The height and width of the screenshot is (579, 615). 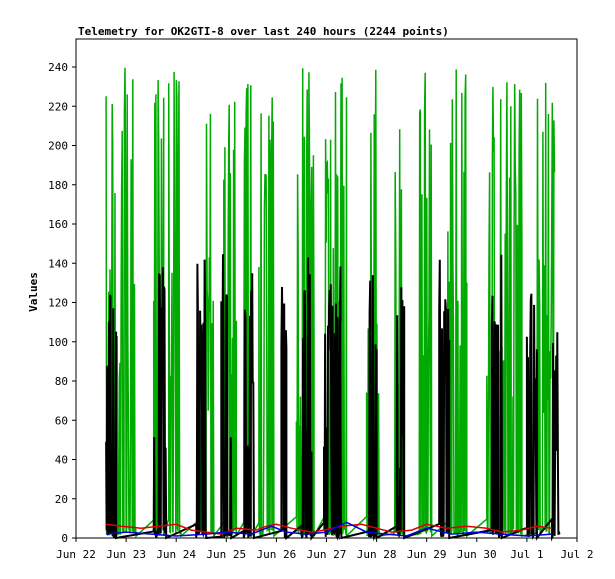 What do you see at coordinates (526, 554) in the screenshot?
I see `x-tick-label: Jul 1` at bounding box center [526, 554].